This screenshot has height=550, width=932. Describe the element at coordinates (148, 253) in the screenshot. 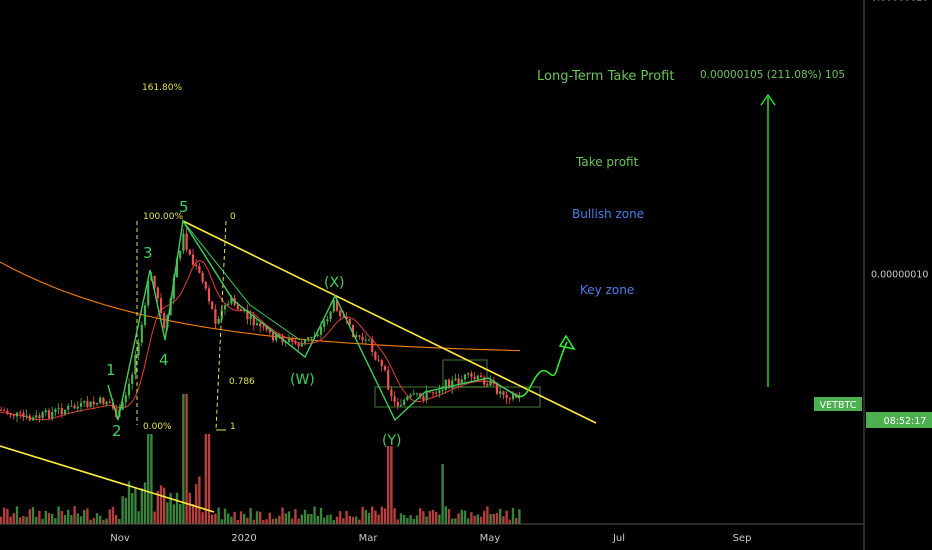

I see `wave-3-label: 3` at that location.